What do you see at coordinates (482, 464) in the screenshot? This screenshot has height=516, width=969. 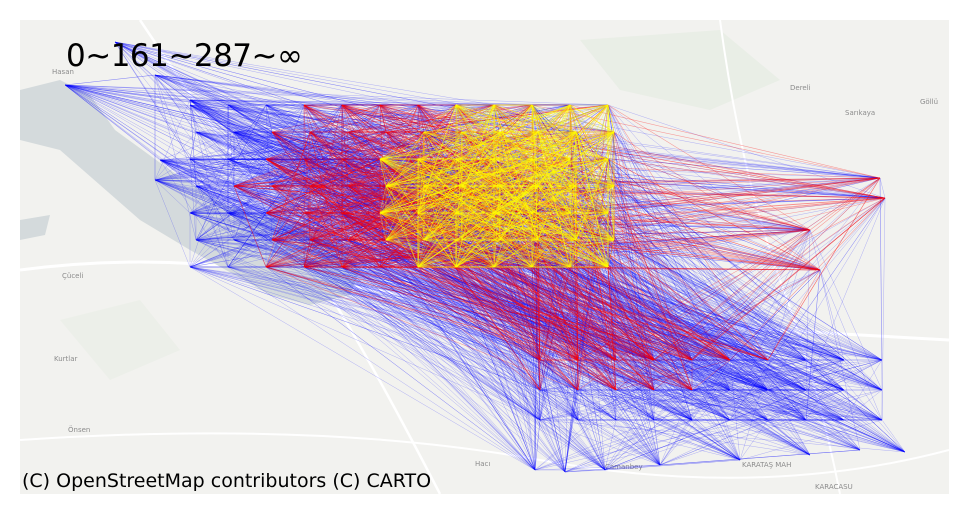 I see `place-label: Hacı` at bounding box center [482, 464].